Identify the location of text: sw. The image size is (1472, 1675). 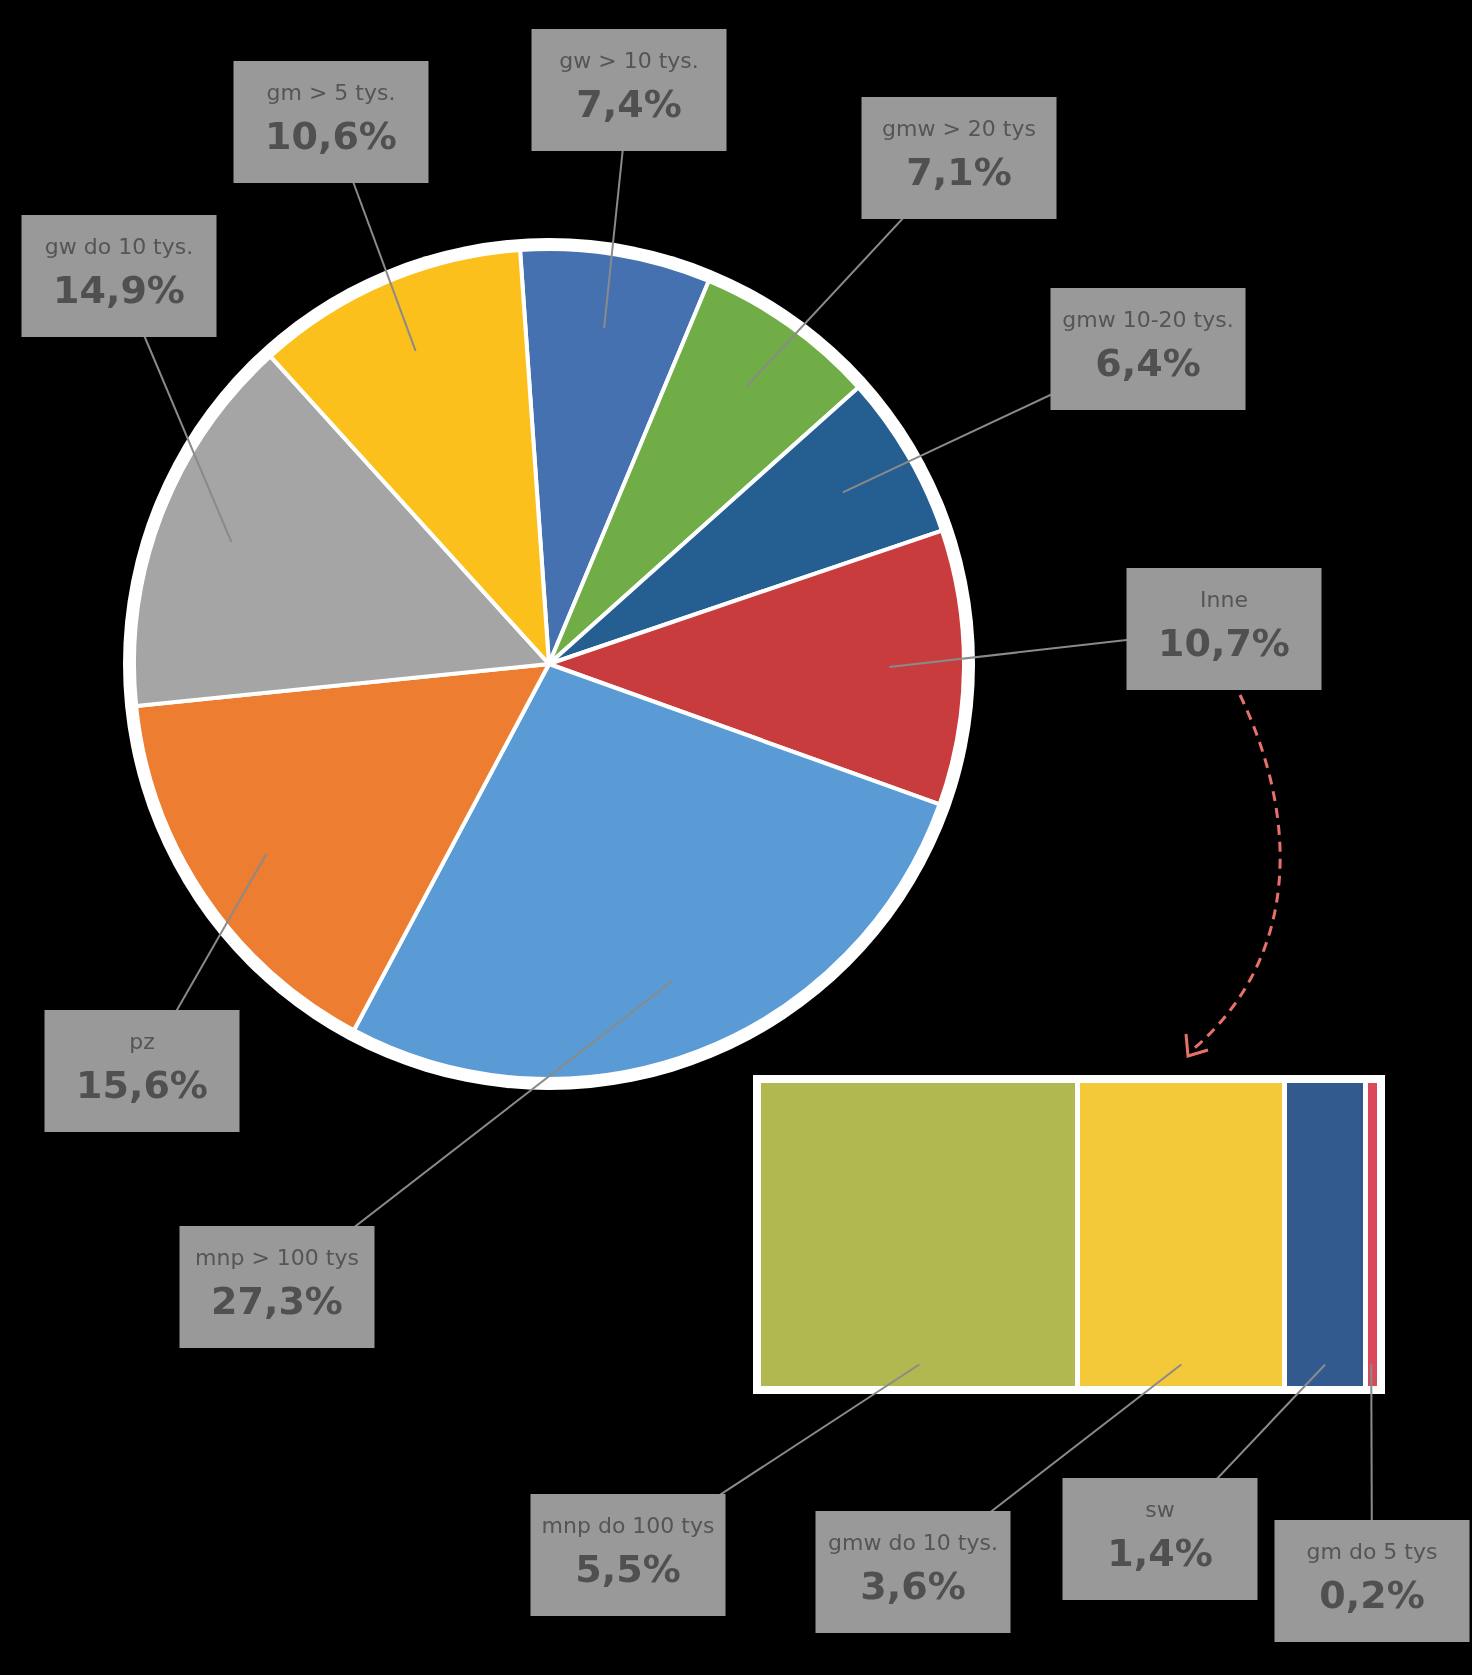
(1160, 1509).